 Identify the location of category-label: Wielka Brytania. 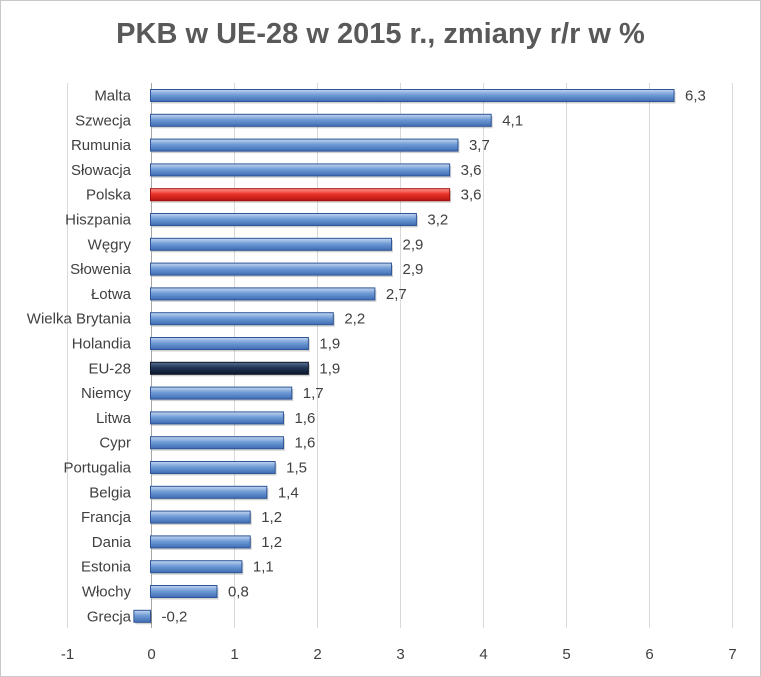
(79, 319).